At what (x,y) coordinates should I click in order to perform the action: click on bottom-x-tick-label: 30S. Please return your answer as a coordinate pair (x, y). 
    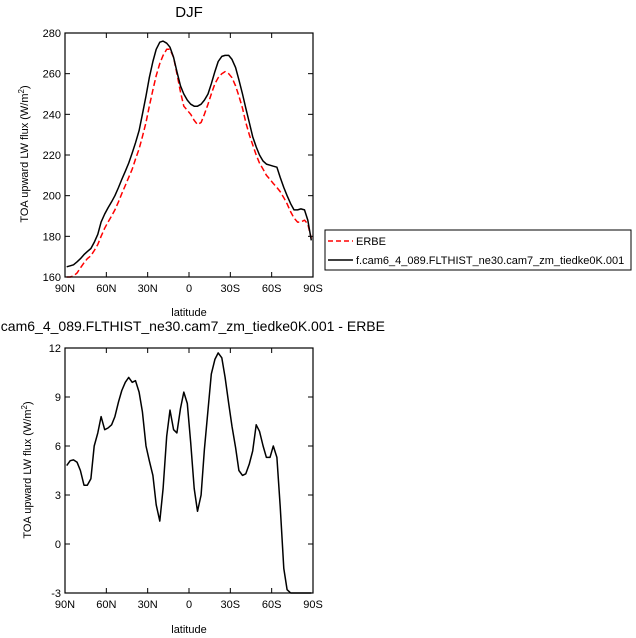
    Looking at the image, I should click on (231, 605).